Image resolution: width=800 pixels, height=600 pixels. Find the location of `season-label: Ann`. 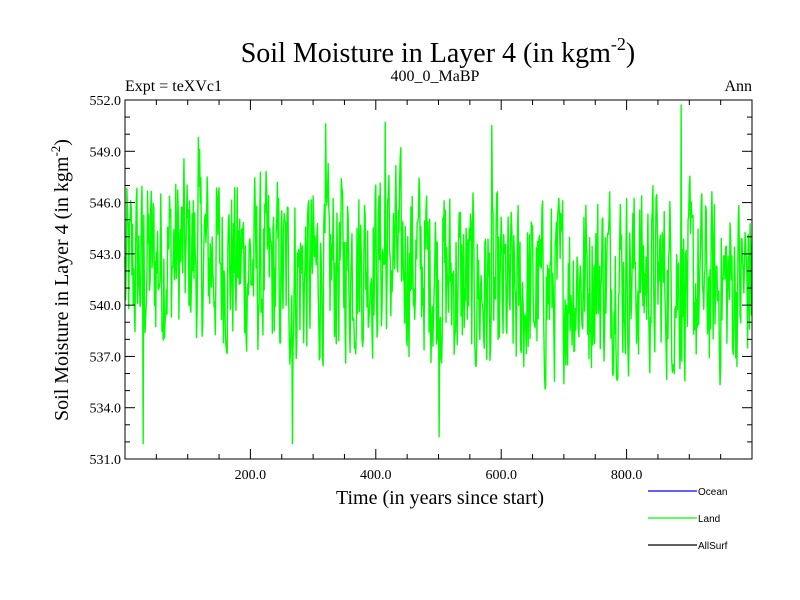

season-label: Ann is located at coordinates (738, 86).